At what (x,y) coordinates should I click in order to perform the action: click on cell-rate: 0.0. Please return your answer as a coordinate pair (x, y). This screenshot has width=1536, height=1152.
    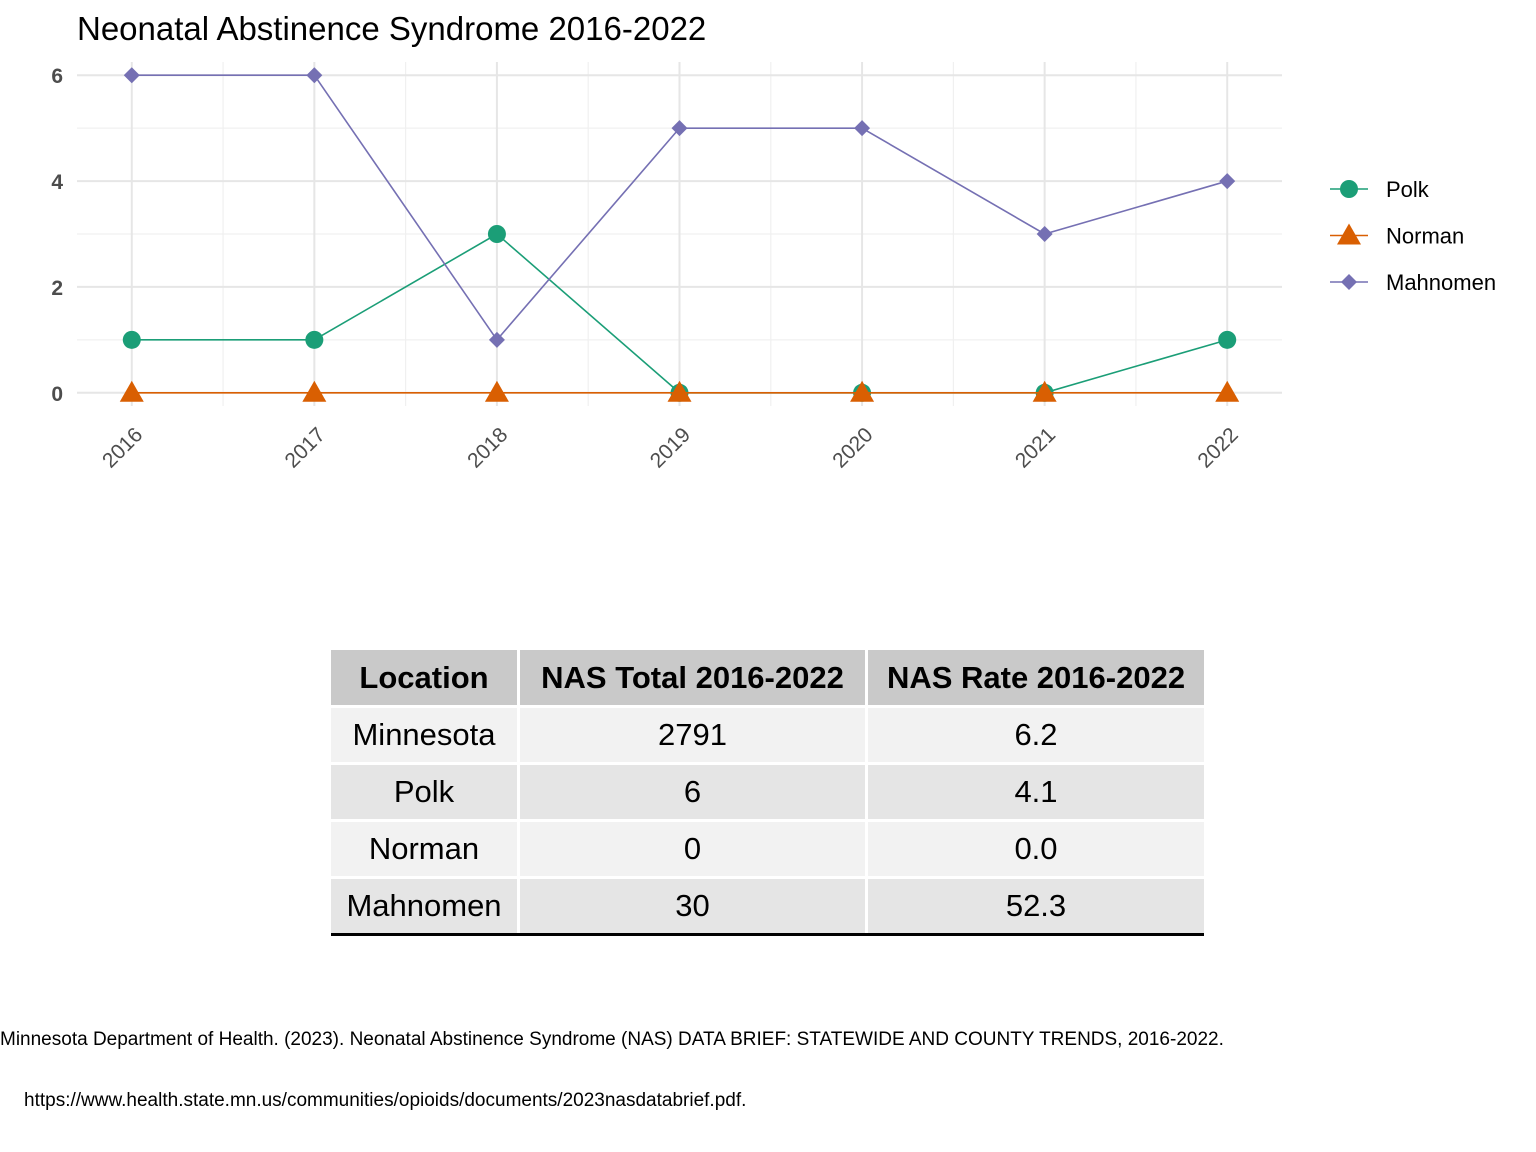
    Looking at the image, I should click on (1035, 848).